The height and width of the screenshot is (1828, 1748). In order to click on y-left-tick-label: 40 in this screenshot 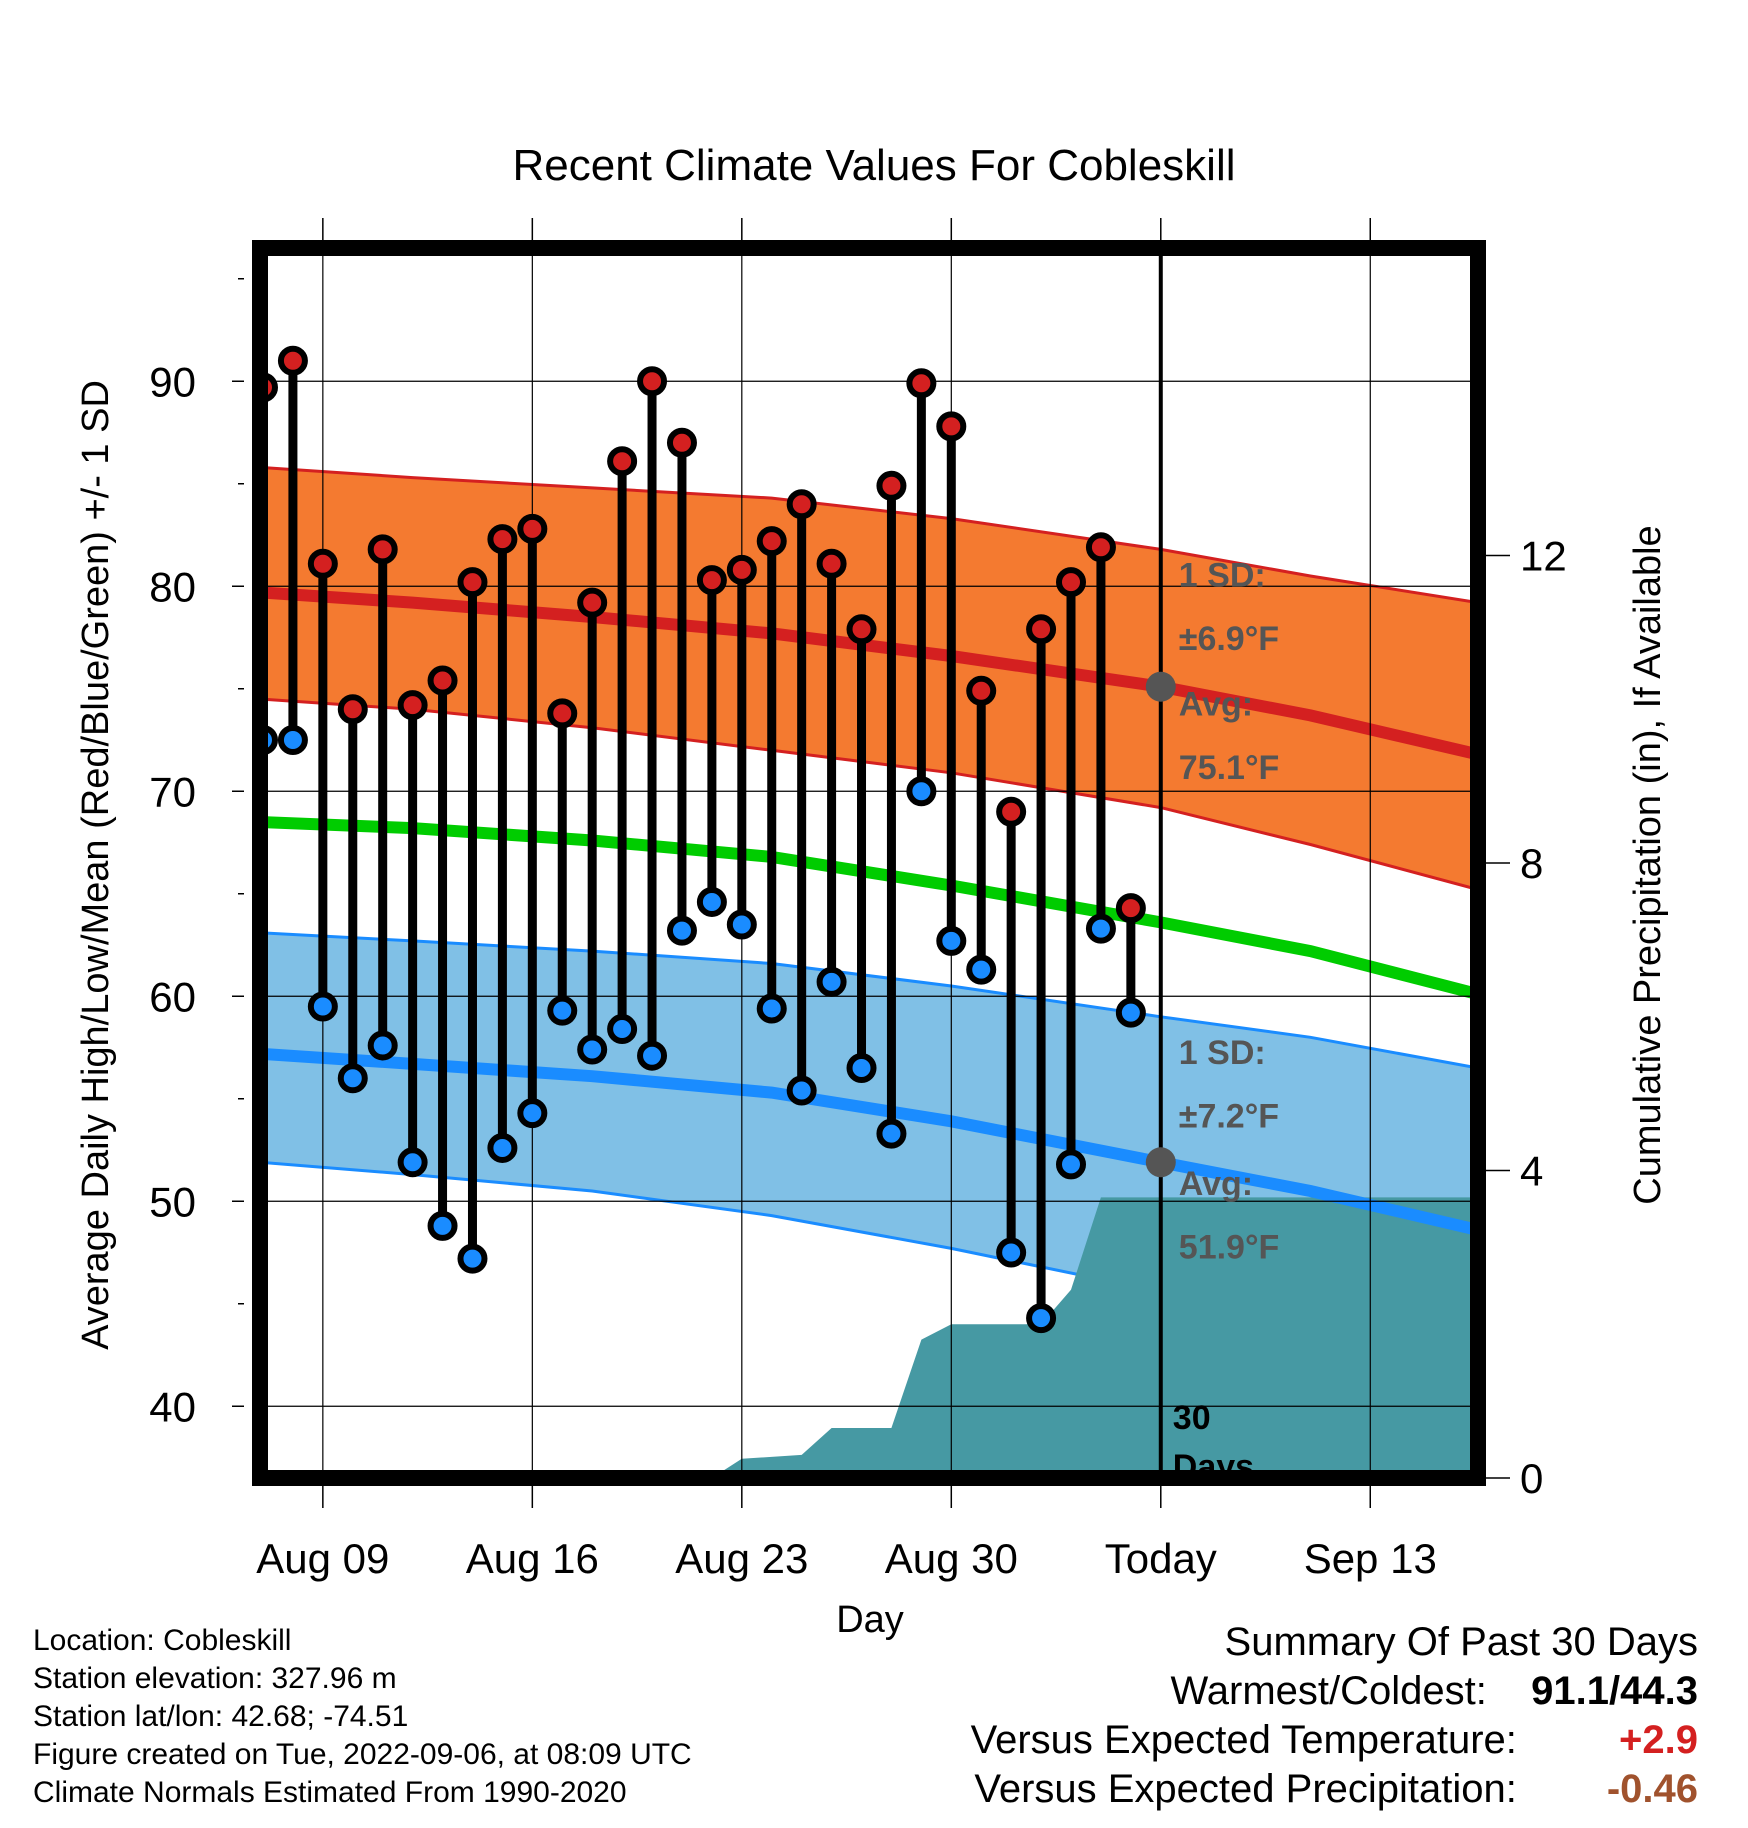, I will do `click(172, 1406)`.